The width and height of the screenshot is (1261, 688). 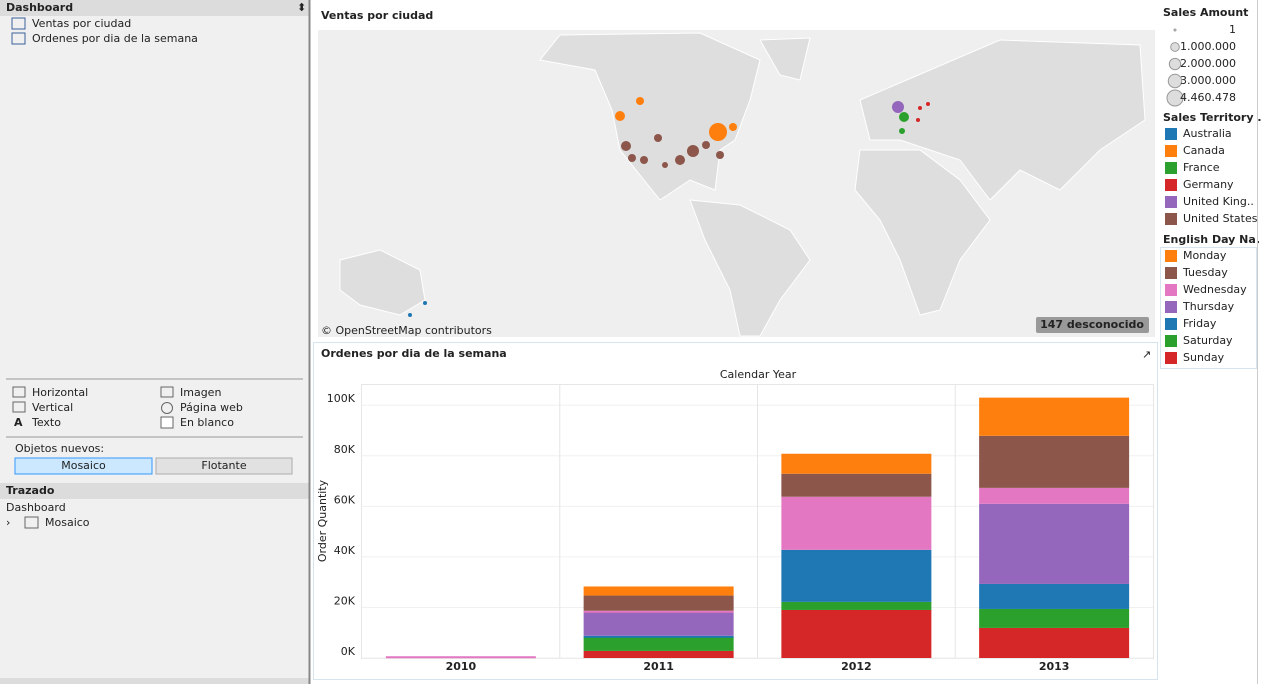 I want to click on x-tick-label: 2011, so click(x=658, y=666).